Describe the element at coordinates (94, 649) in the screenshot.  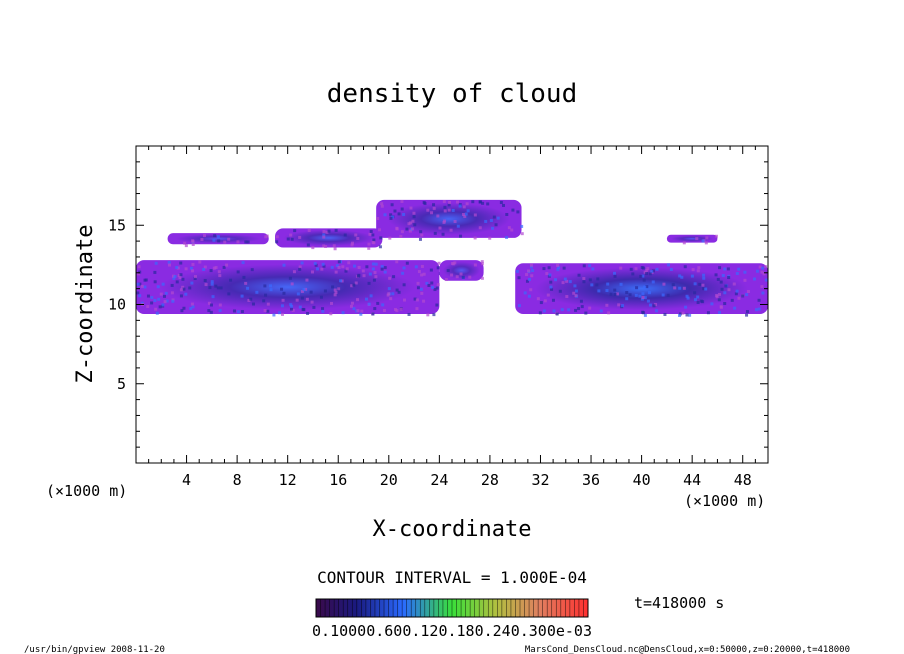
I see `footer-left: /usr/bin/gpview 2008-11-20` at that location.